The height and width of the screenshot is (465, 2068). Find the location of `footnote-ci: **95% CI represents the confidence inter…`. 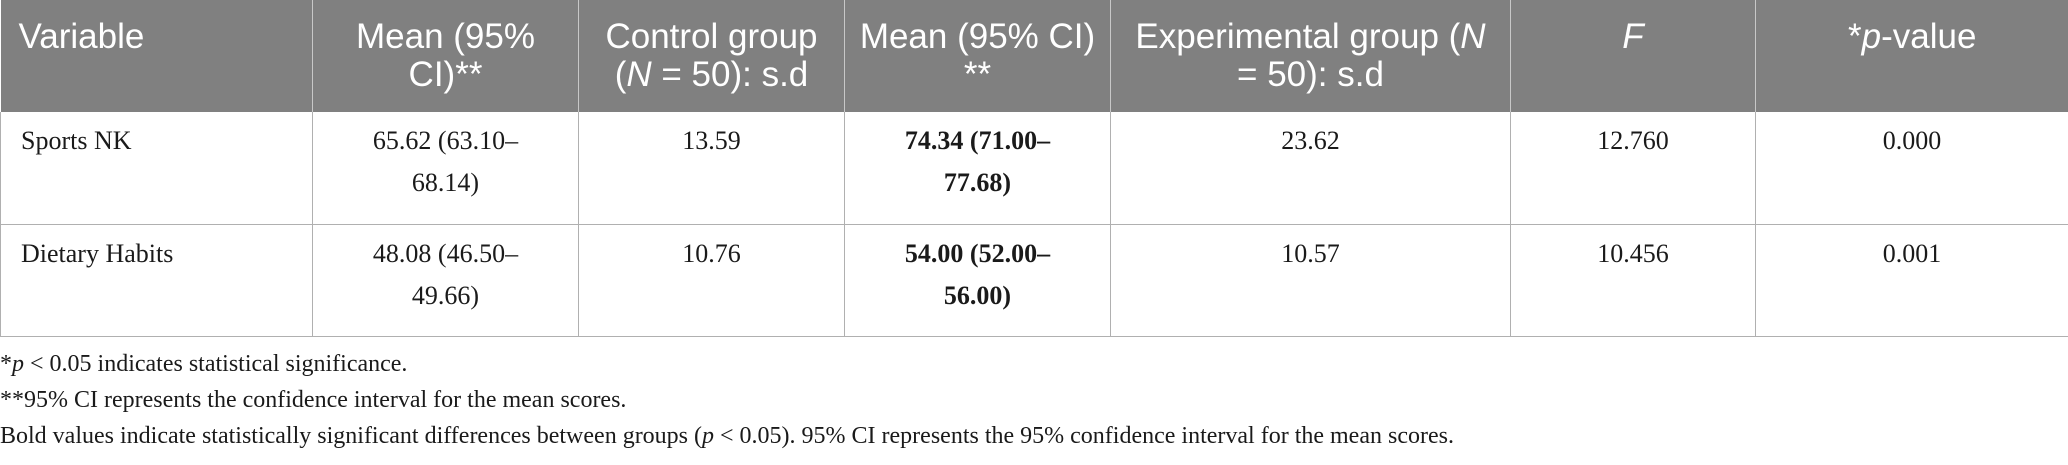

footnote-ci: **95% CI represents the confidence inter… is located at coordinates (313, 400).